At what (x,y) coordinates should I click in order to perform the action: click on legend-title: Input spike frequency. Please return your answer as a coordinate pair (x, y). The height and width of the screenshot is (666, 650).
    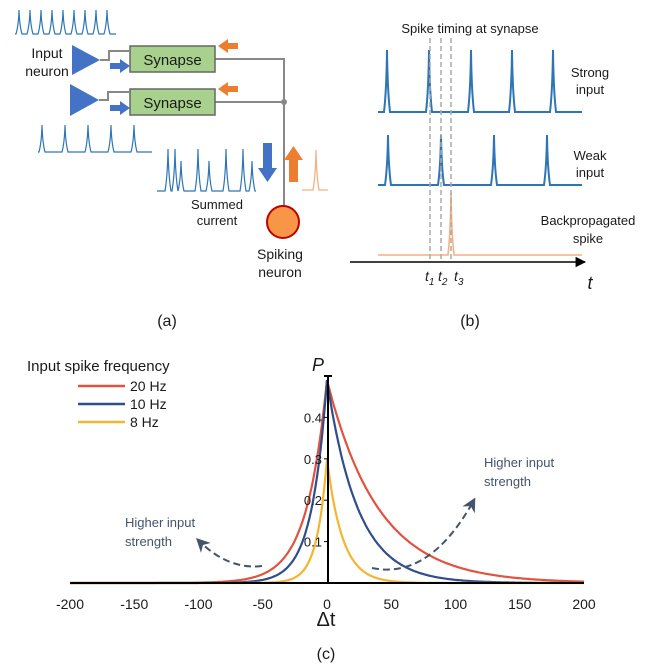
    Looking at the image, I should click on (98, 366).